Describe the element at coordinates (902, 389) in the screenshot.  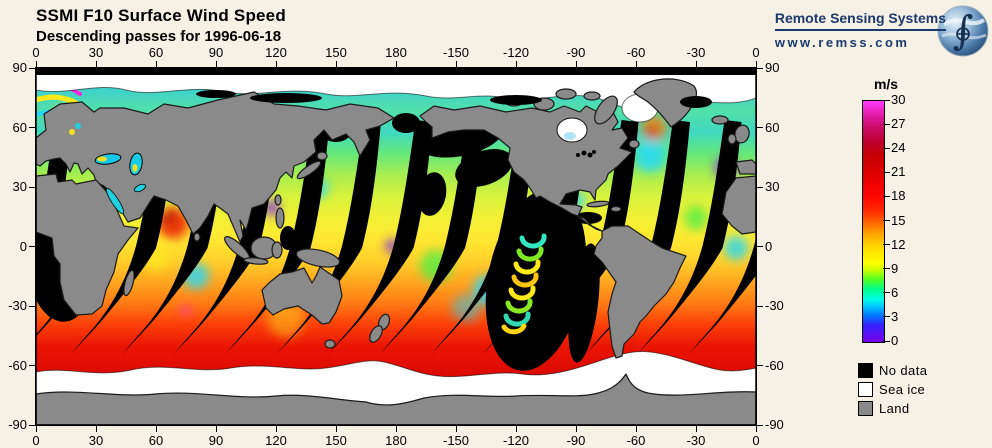
I see `sea-ice-label: Sea ice` at that location.